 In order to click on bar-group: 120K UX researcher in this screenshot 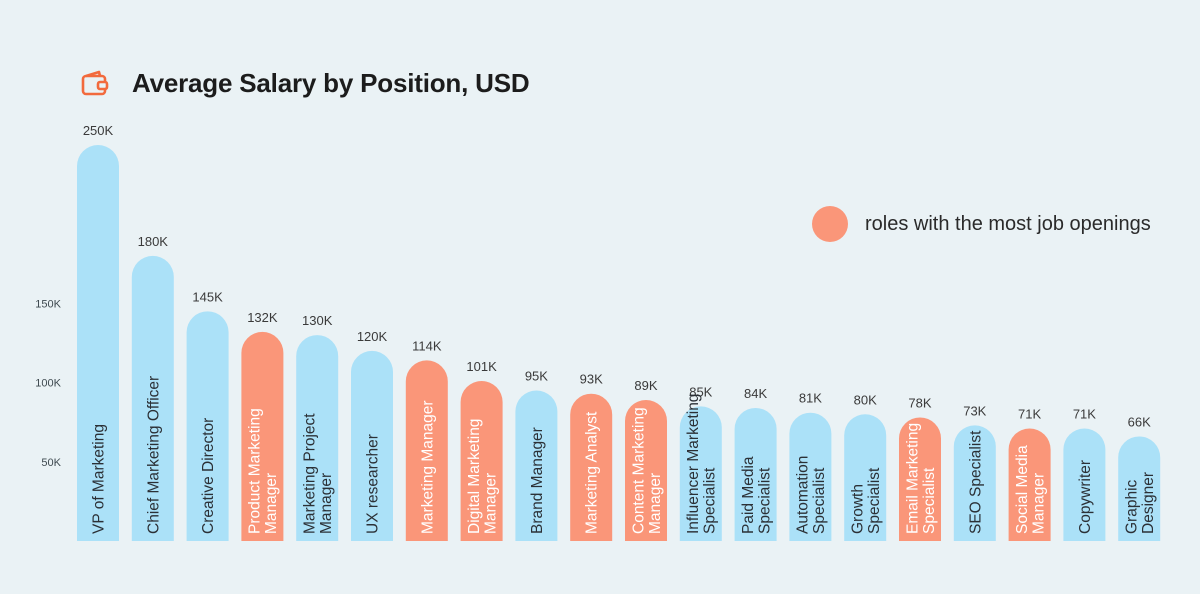, I will do `click(372, 435)`.